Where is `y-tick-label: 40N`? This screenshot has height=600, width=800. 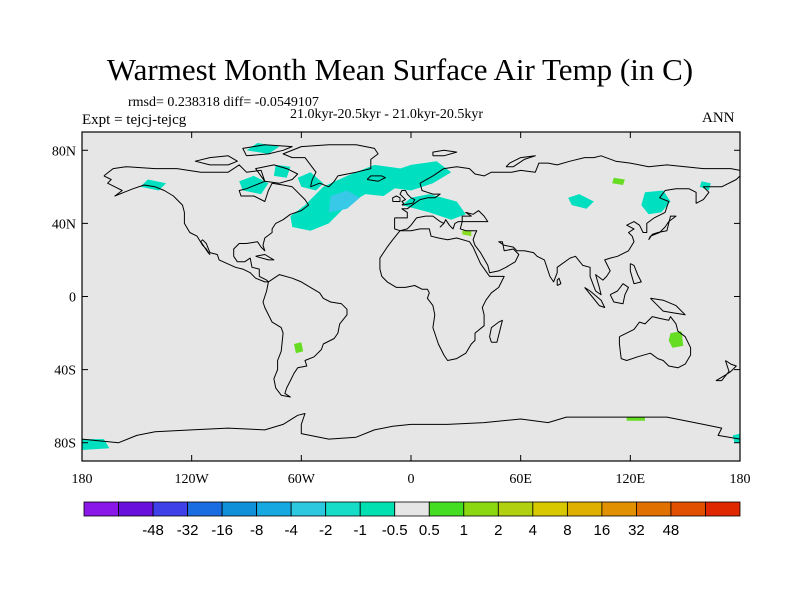
y-tick-label: 40N is located at coordinates (64, 224).